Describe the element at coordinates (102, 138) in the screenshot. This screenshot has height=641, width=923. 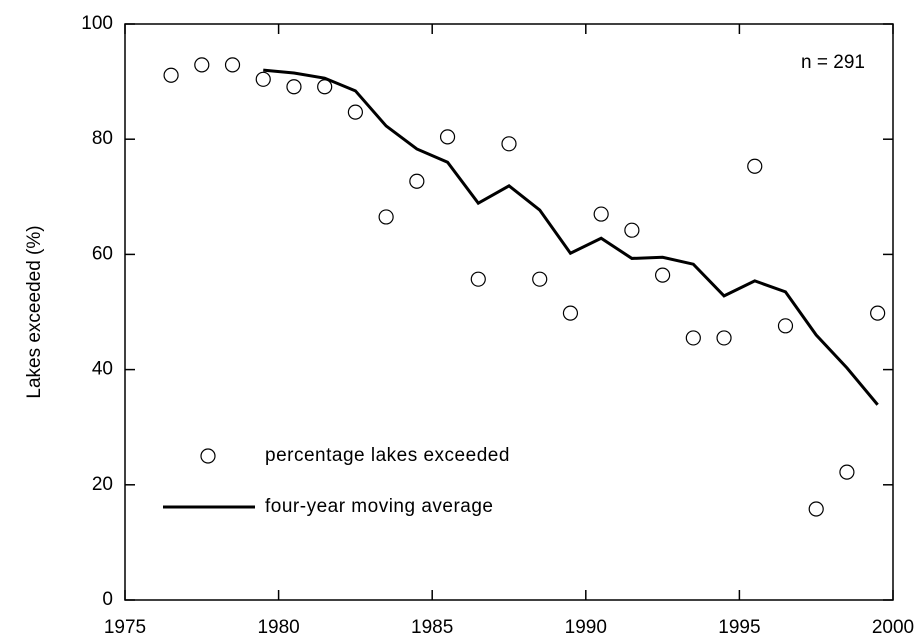
I see `y-tick-label: 80` at that location.